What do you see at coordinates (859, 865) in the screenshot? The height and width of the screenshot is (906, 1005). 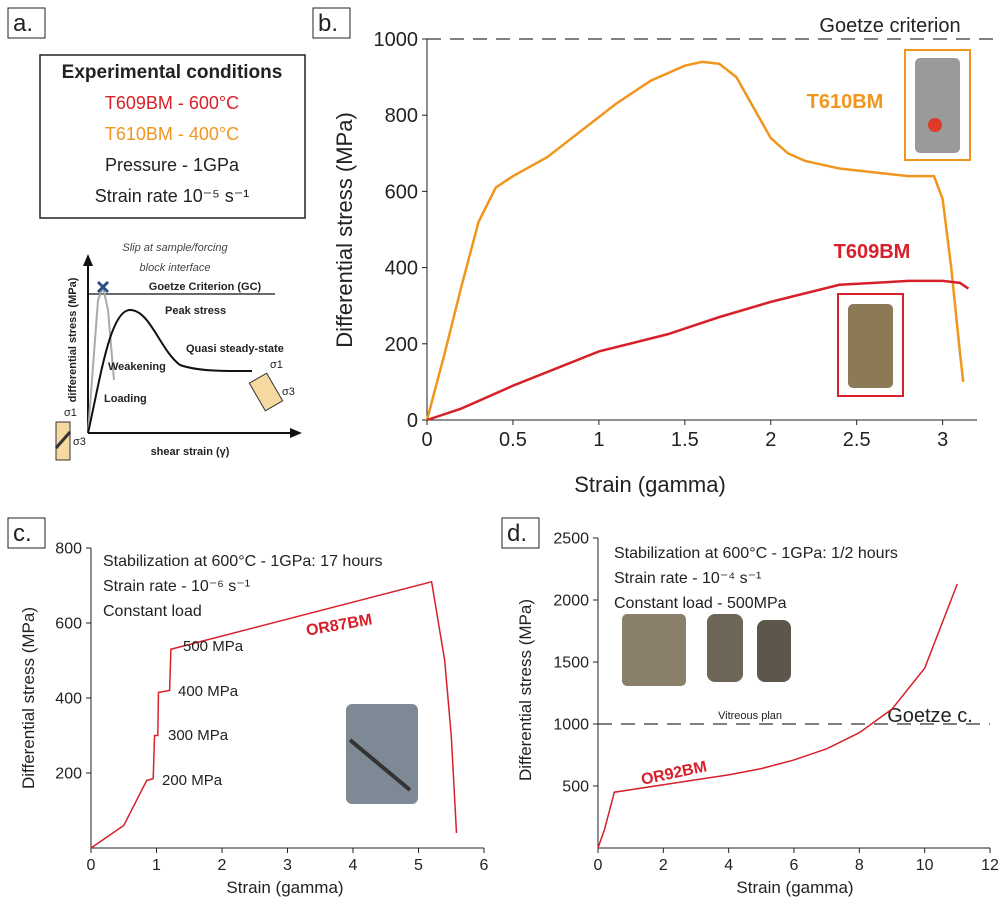 I see `x-tick-label: 8` at bounding box center [859, 865].